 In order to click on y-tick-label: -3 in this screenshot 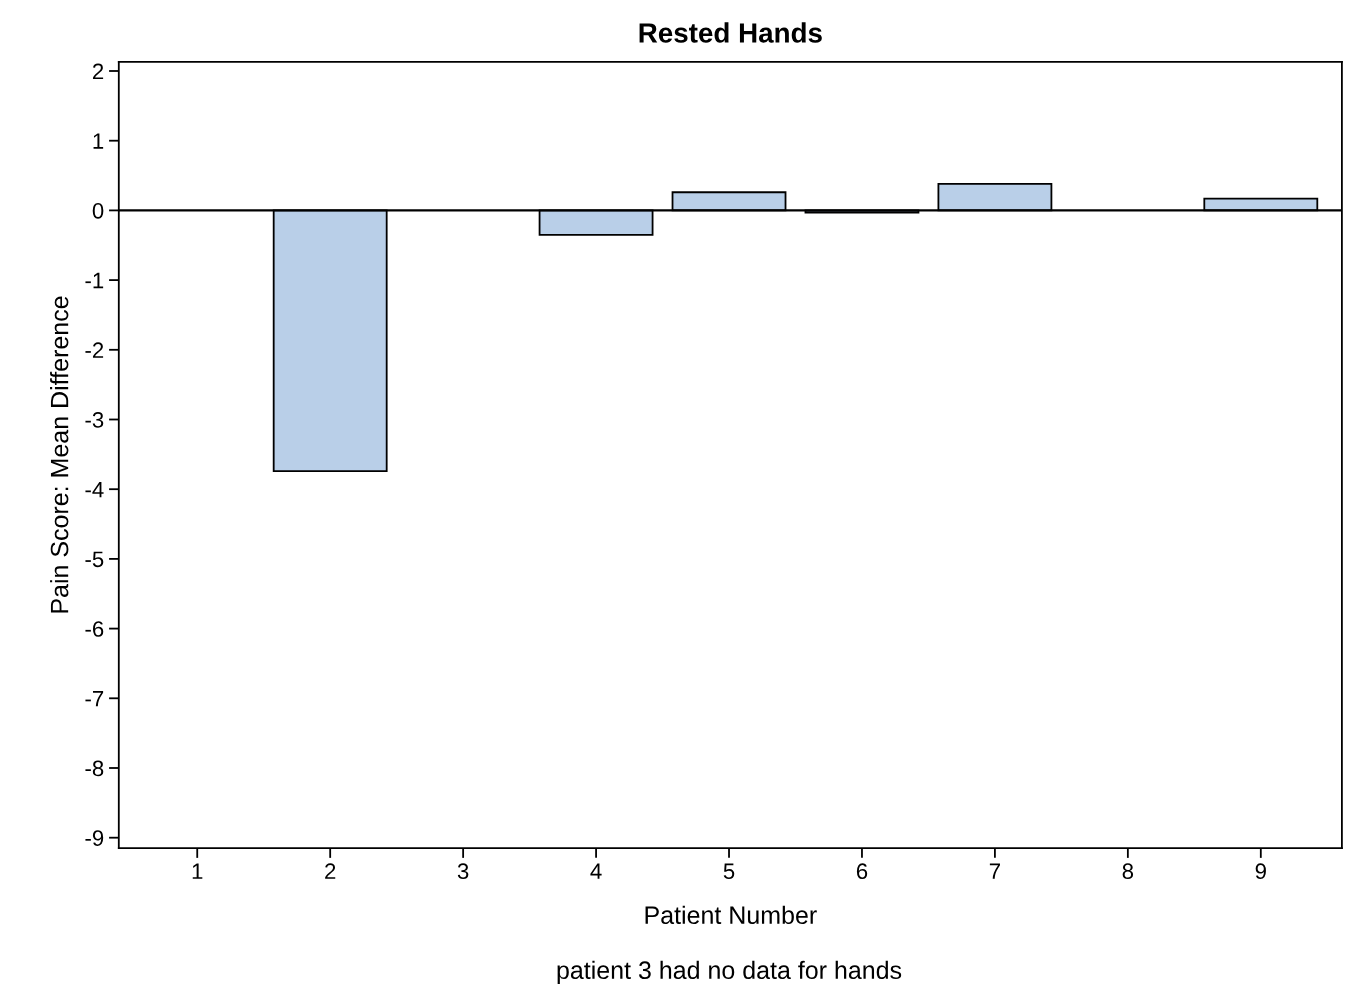, I will do `click(94, 420)`.